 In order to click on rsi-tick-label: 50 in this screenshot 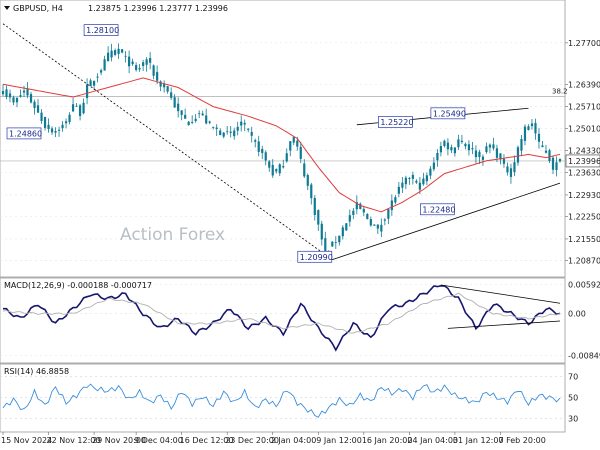, I will do `click(573, 397)`.